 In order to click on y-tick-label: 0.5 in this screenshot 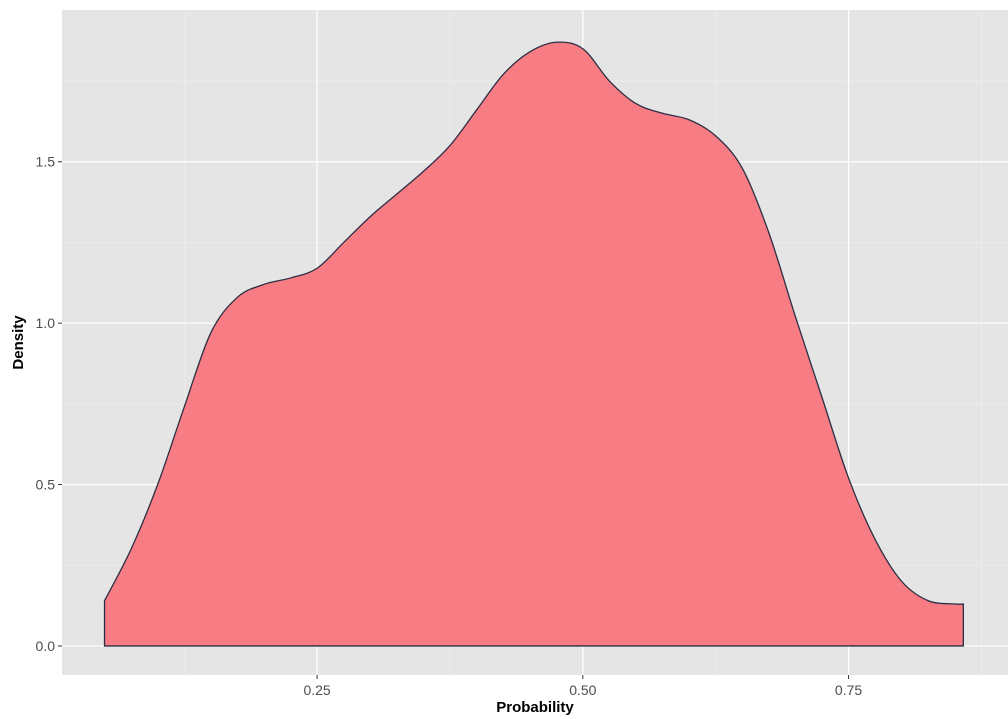, I will do `click(46, 485)`.